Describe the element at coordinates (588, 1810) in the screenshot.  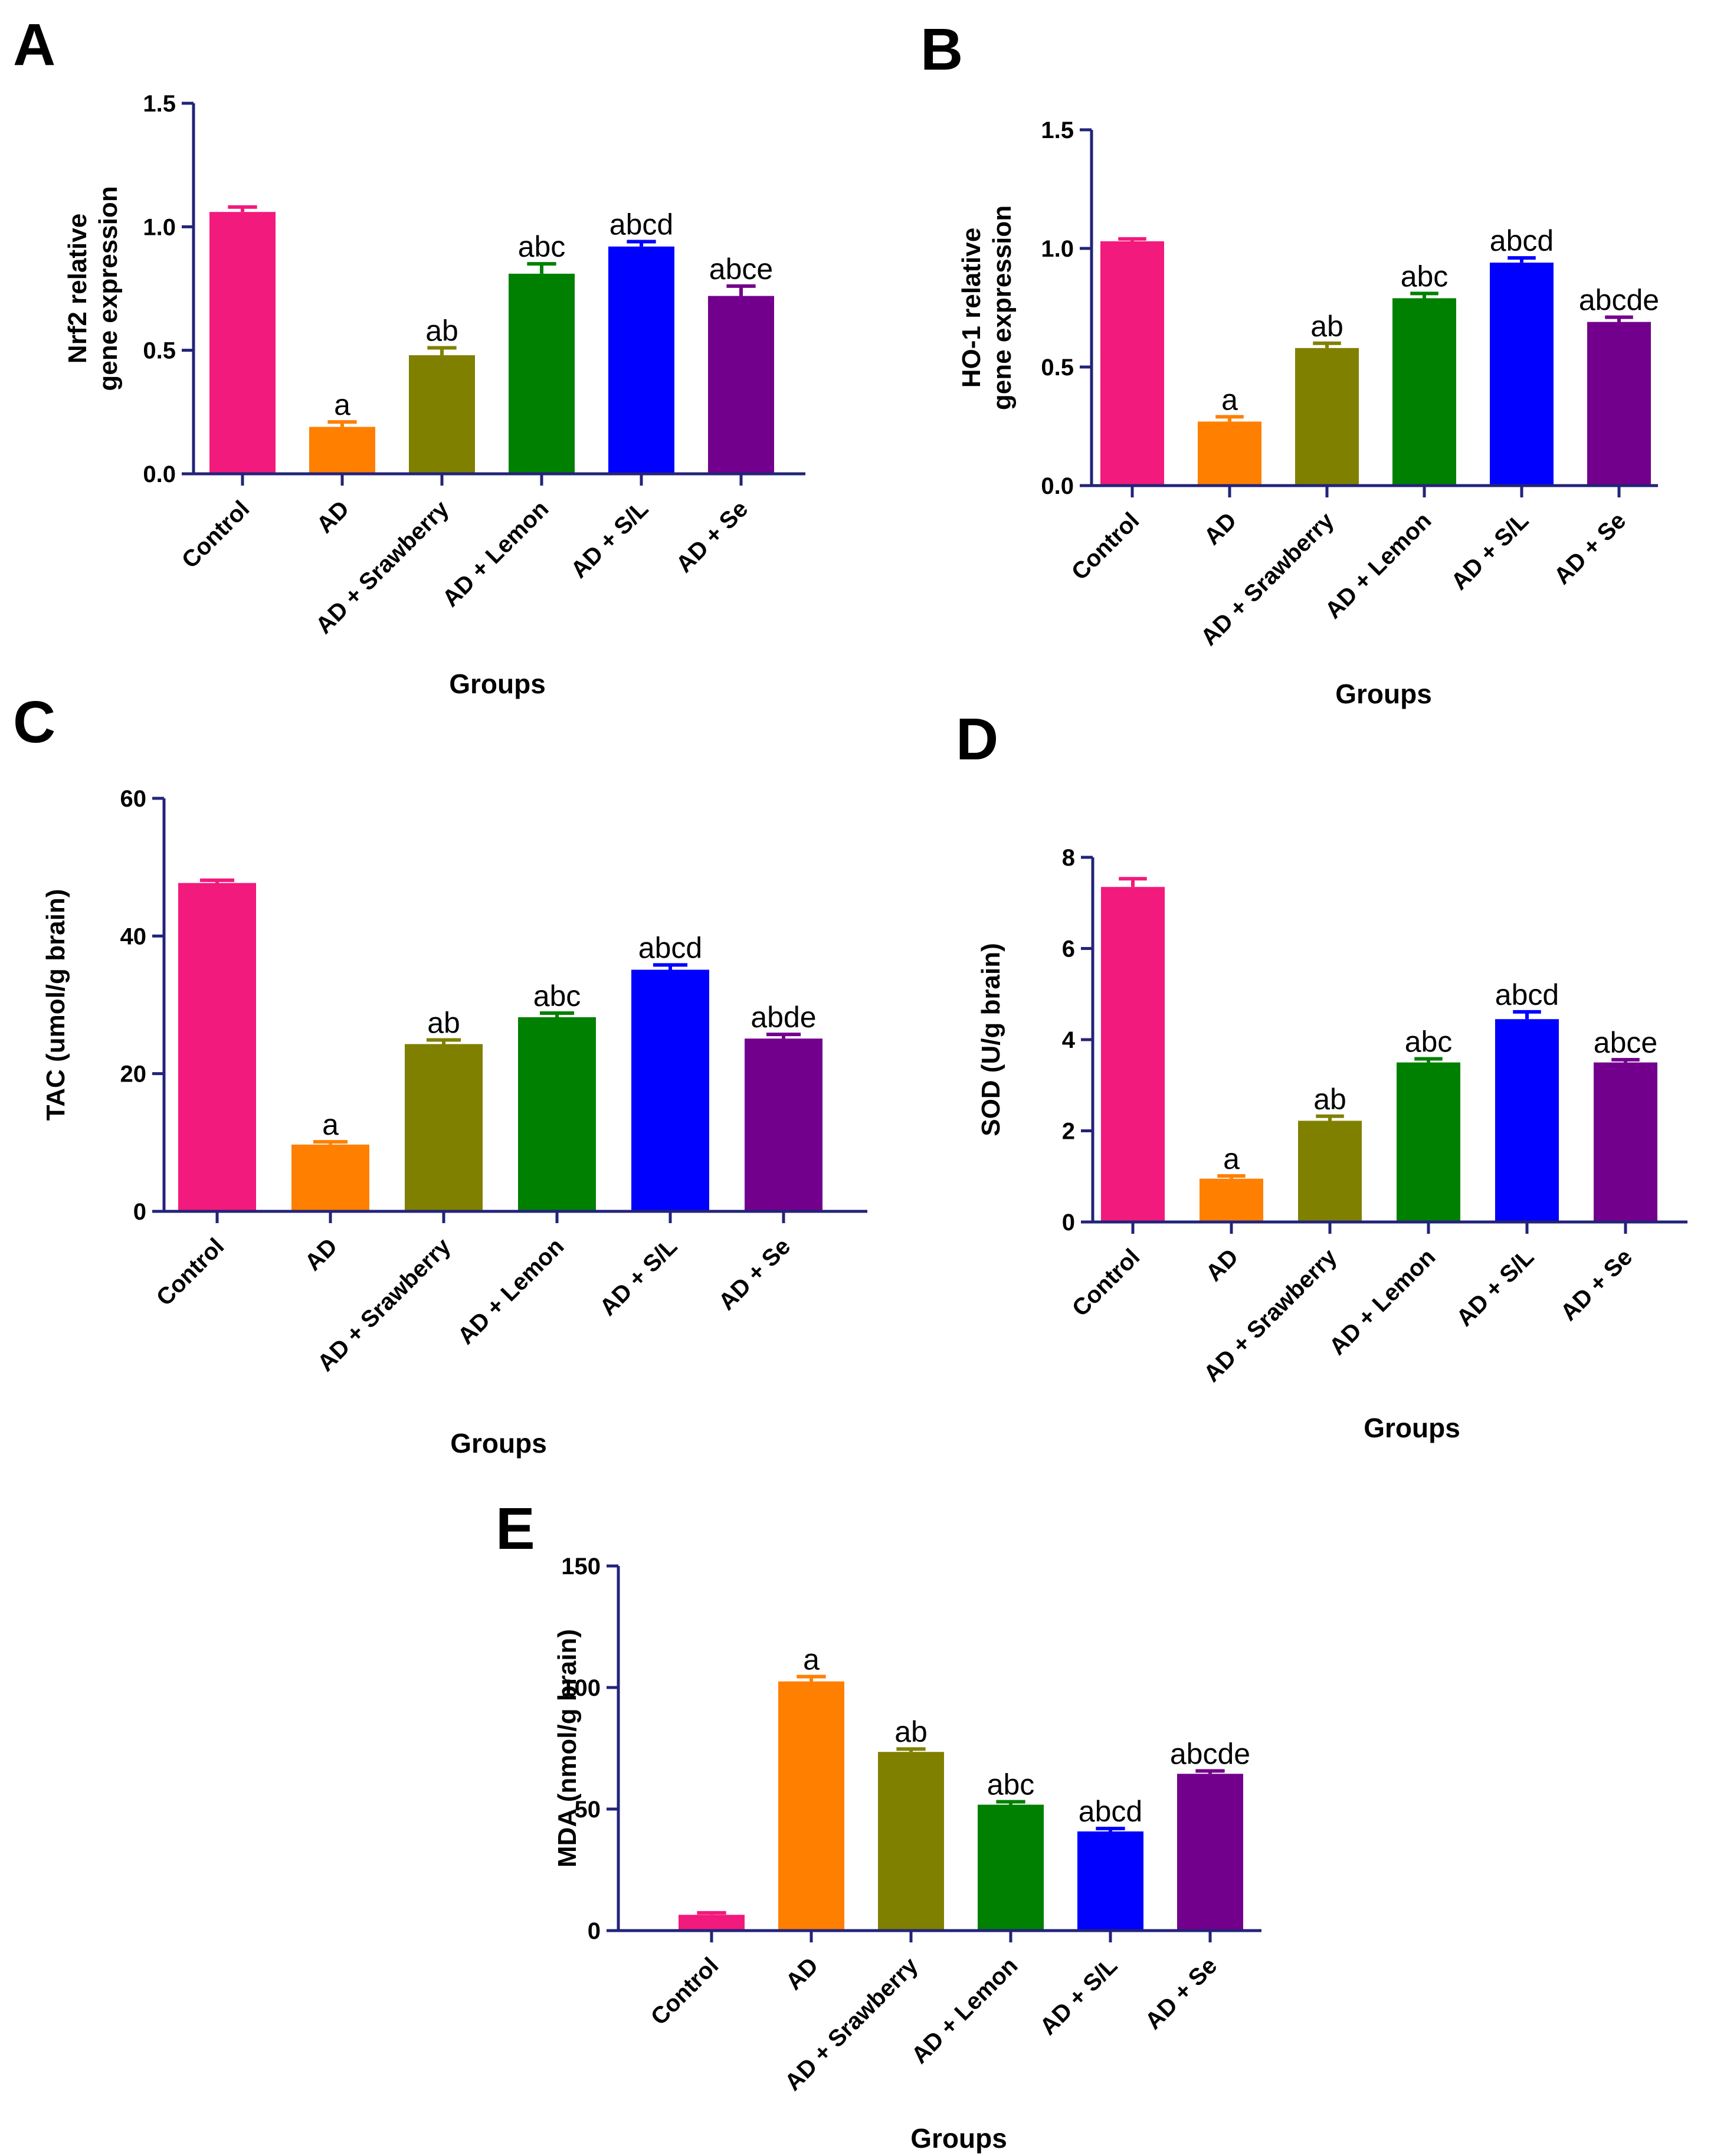
I see `y-tick-label: 50` at that location.